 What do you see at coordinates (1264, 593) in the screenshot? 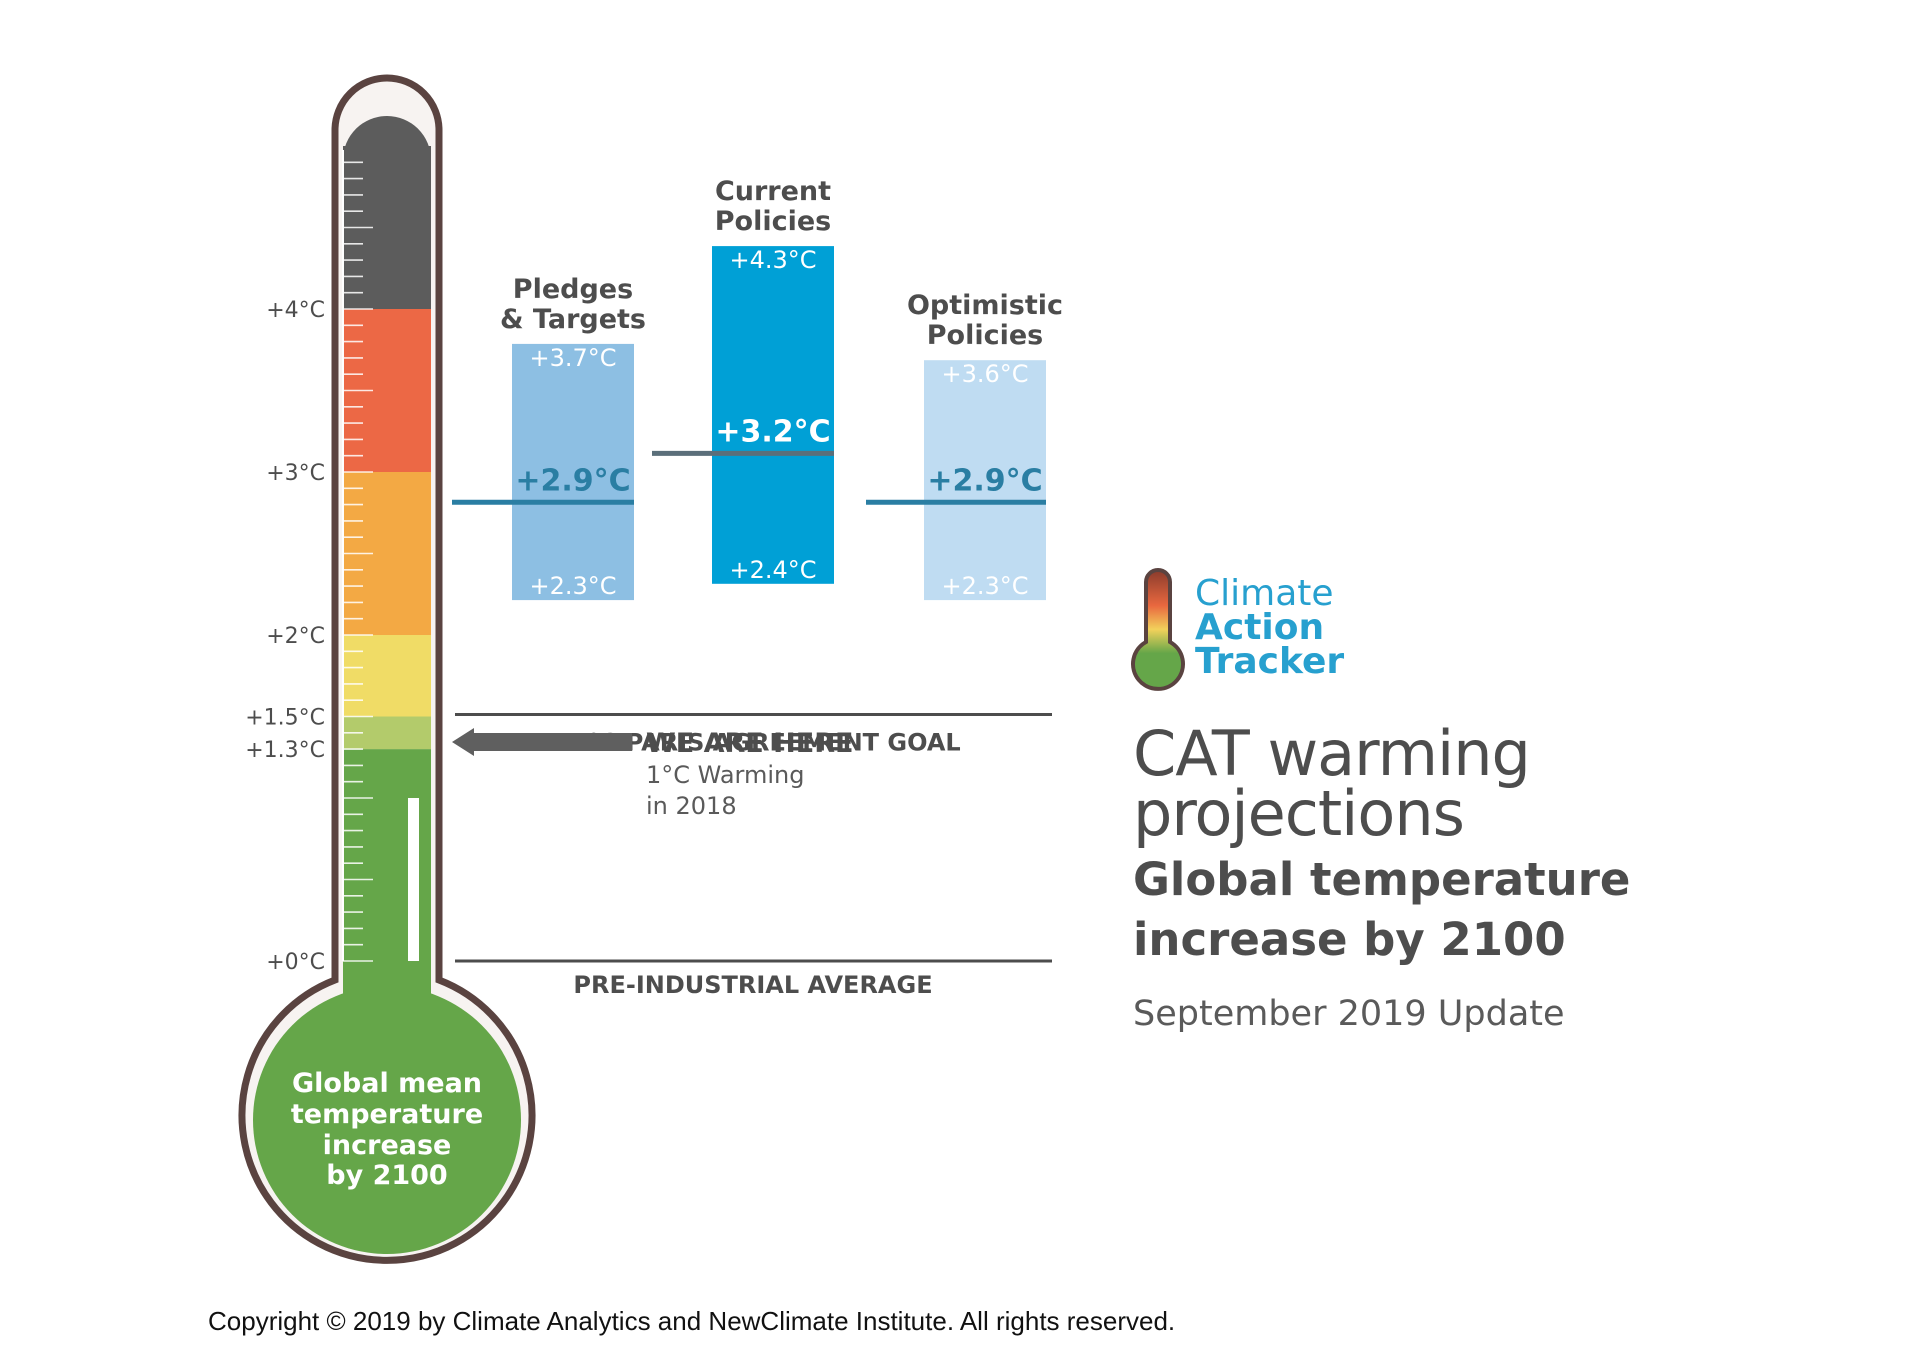
I see `logo-line-1: Climate` at bounding box center [1264, 593].